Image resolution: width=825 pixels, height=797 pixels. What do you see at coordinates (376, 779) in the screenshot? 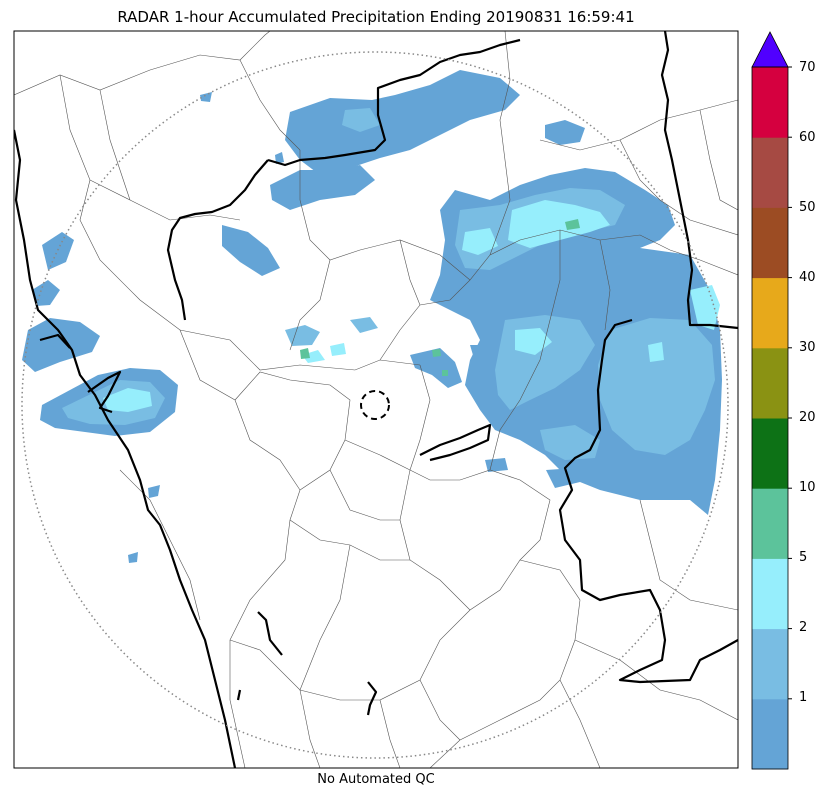
I see `qc-note: No Automated QC` at bounding box center [376, 779].